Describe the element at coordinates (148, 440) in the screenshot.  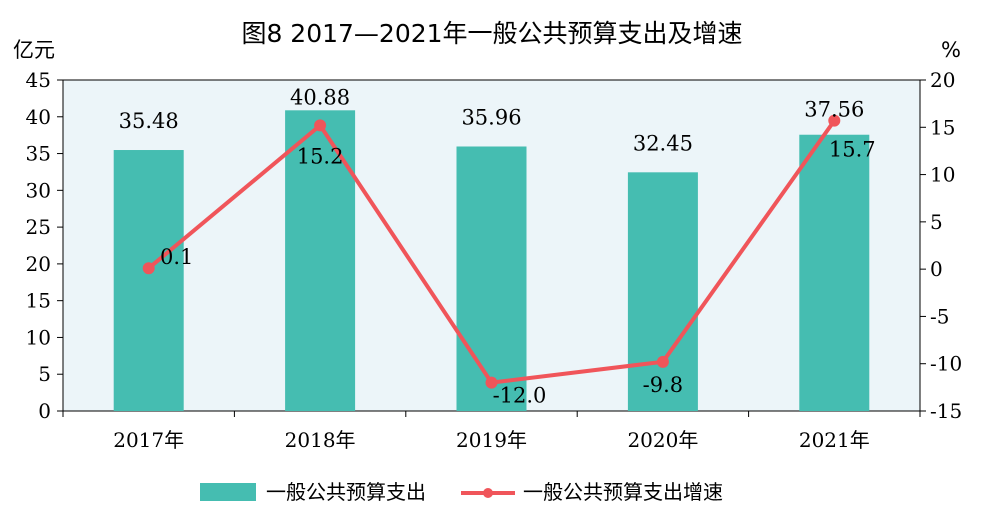
I see `x-axis-tick-label: 2017年` at that location.